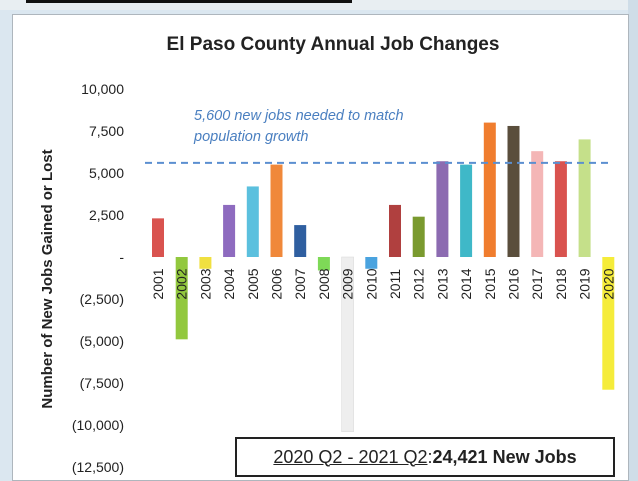  I want to click on chart-title: El Paso County Annual Job Changes, so click(333, 44).